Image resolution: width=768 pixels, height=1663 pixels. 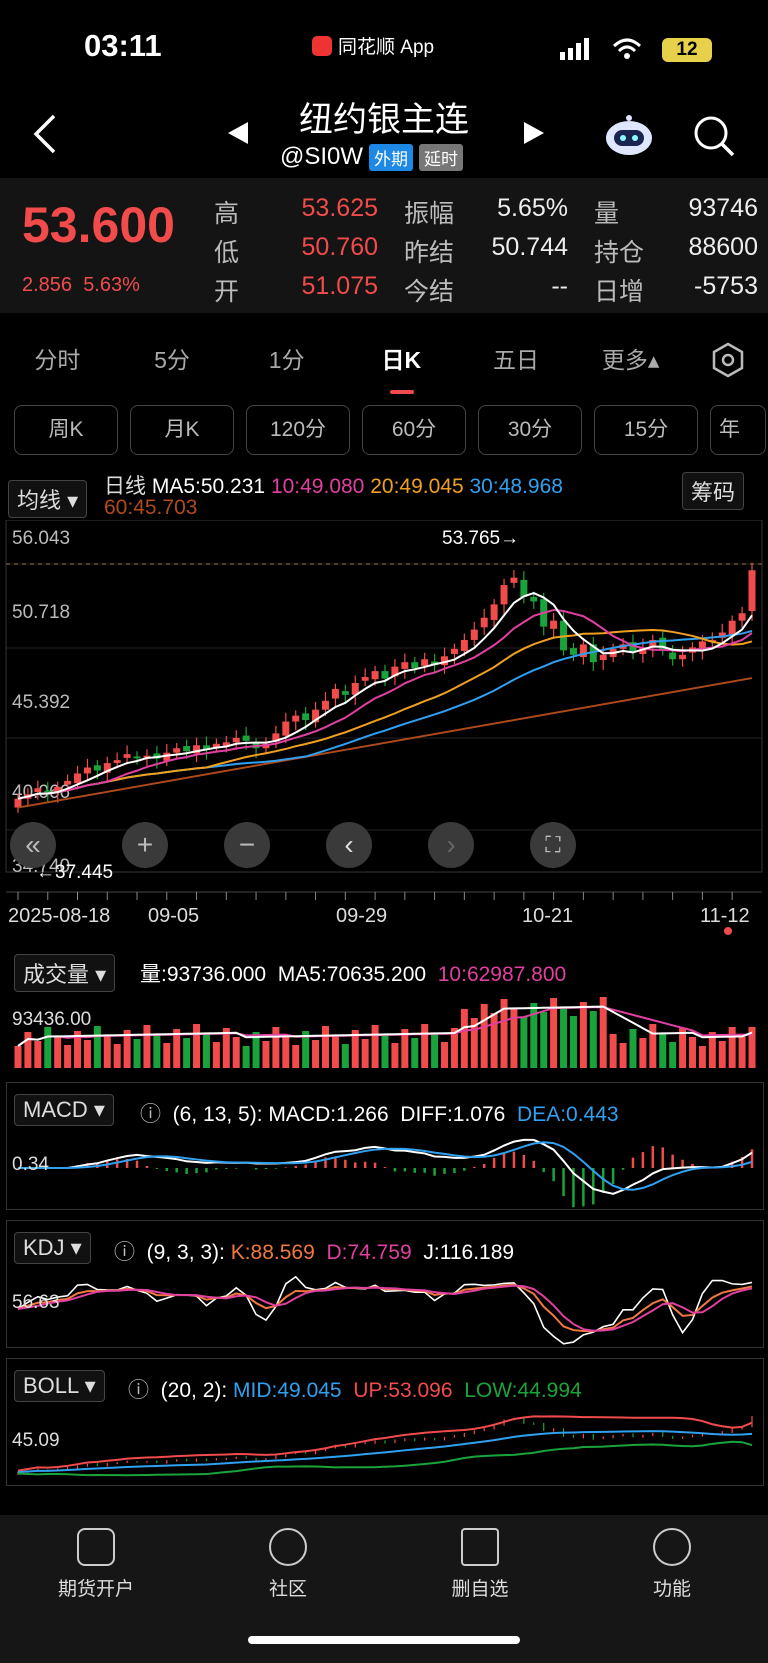 I want to click on tab-5min: 5分, so click(x=172, y=360).